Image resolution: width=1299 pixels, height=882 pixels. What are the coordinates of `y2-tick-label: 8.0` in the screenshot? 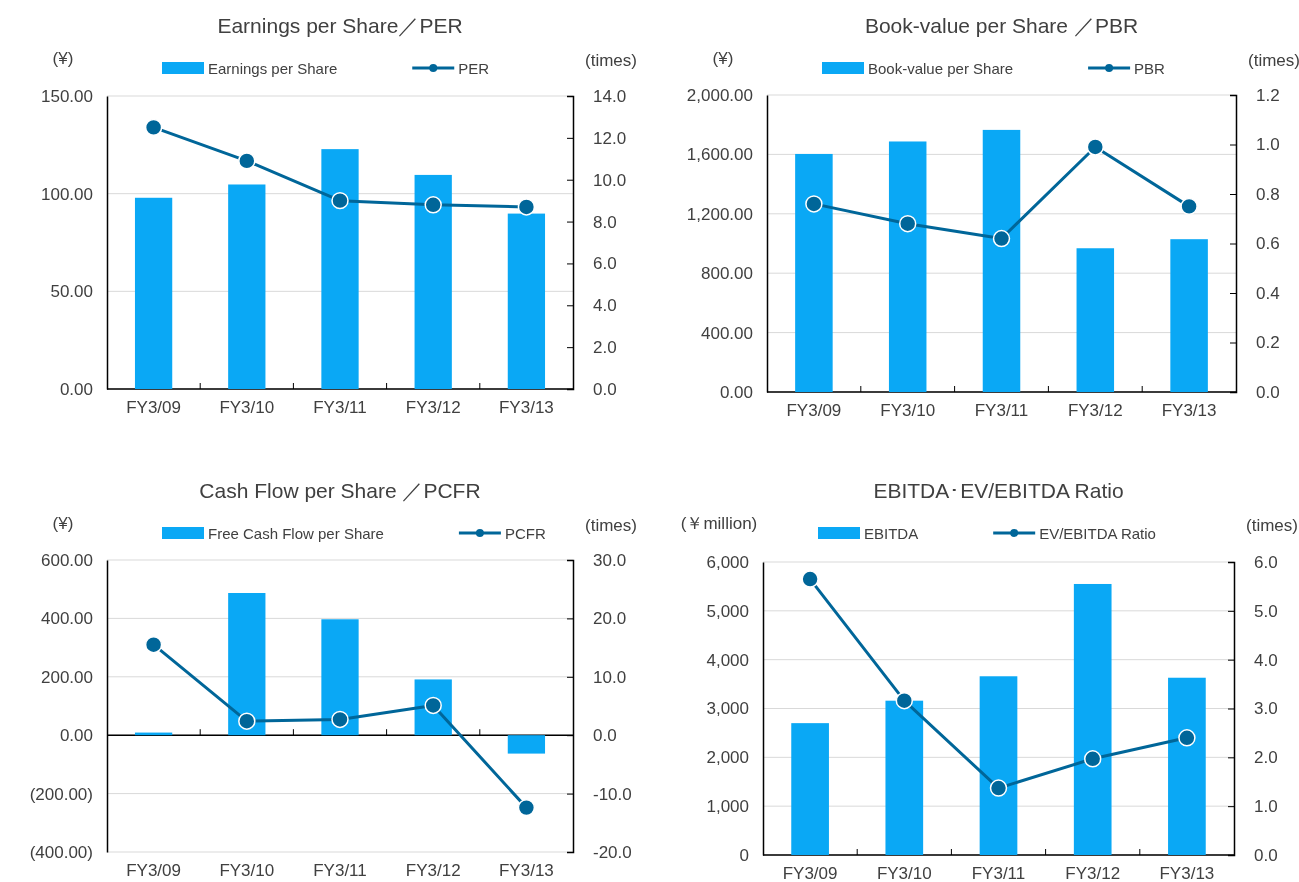 It's located at (605, 222).